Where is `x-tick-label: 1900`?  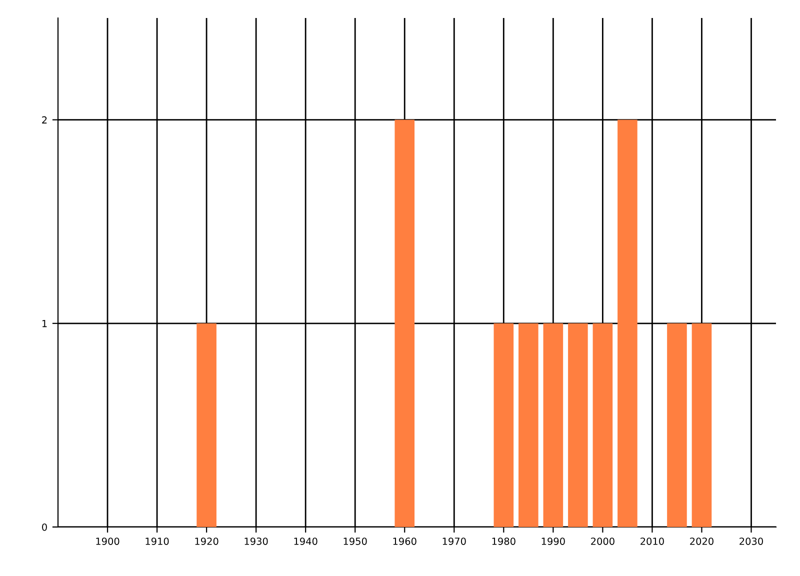 x-tick-label: 1900 is located at coordinates (108, 541).